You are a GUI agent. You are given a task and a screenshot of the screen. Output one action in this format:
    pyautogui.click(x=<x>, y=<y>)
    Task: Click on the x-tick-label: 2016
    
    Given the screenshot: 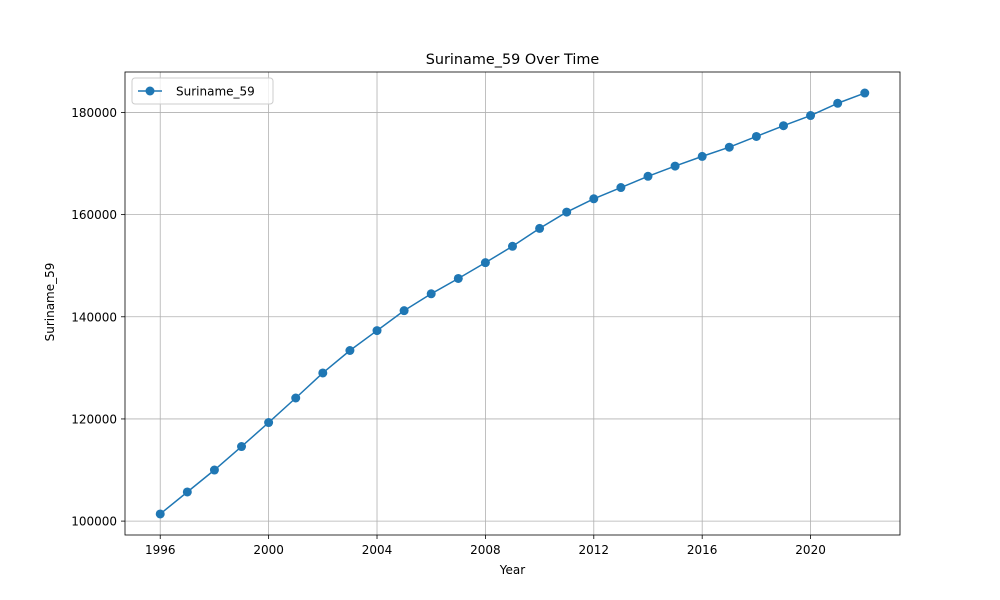 What is the action you would take?
    pyautogui.click(x=702, y=550)
    